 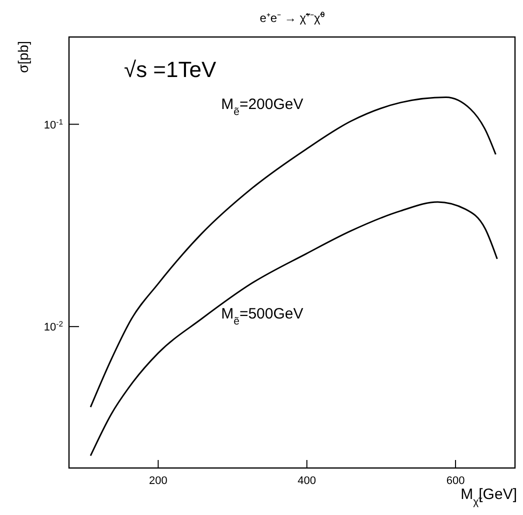 I want to click on y-tick-label: 10$^{-1}$, so click(x=53, y=124).